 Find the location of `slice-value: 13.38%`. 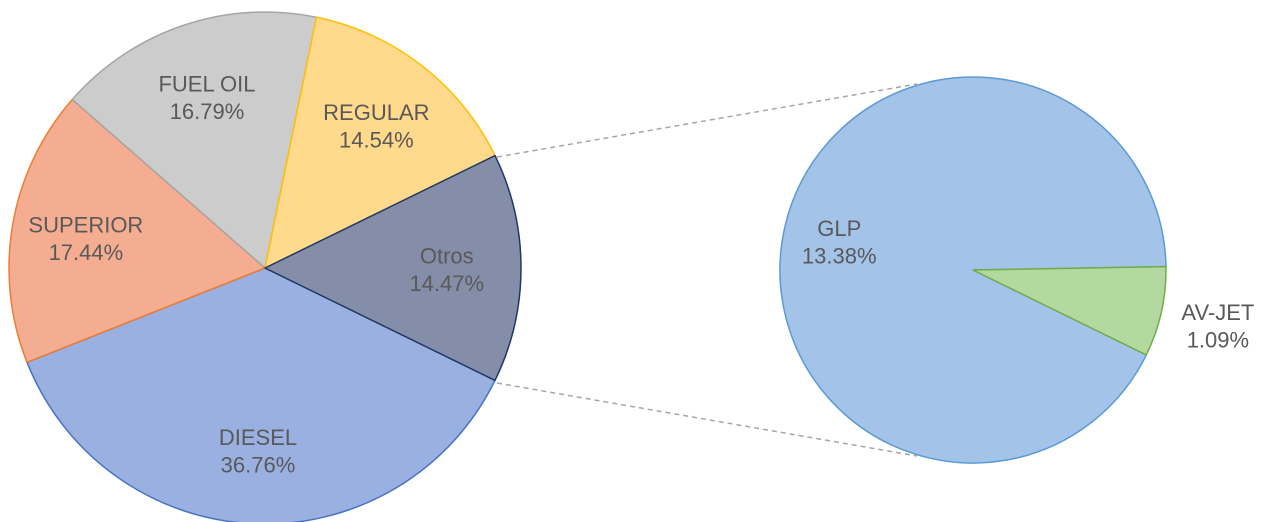

slice-value: 13.38% is located at coordinates (839, 255).